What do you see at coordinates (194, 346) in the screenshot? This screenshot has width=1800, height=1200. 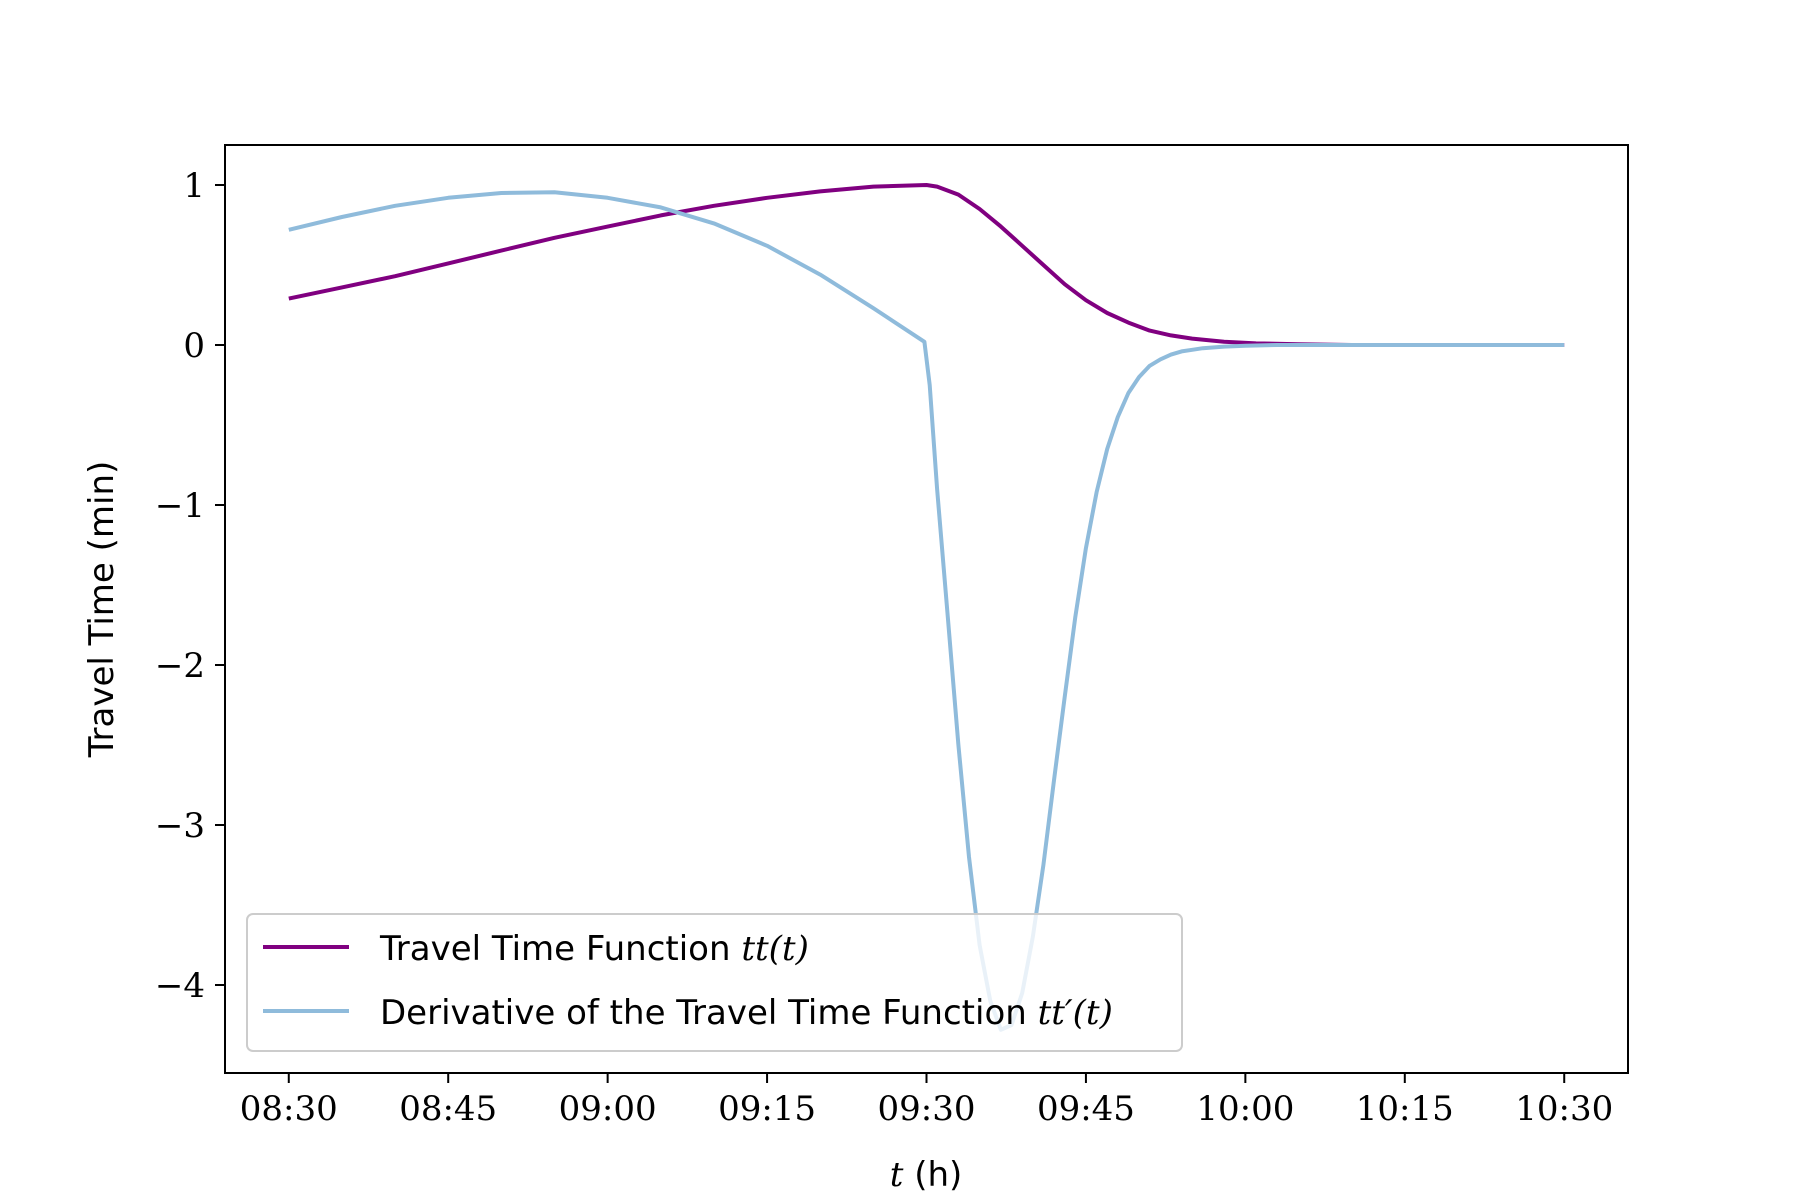 I see `y-tick-label: 0` at bounding box center [194, 346].